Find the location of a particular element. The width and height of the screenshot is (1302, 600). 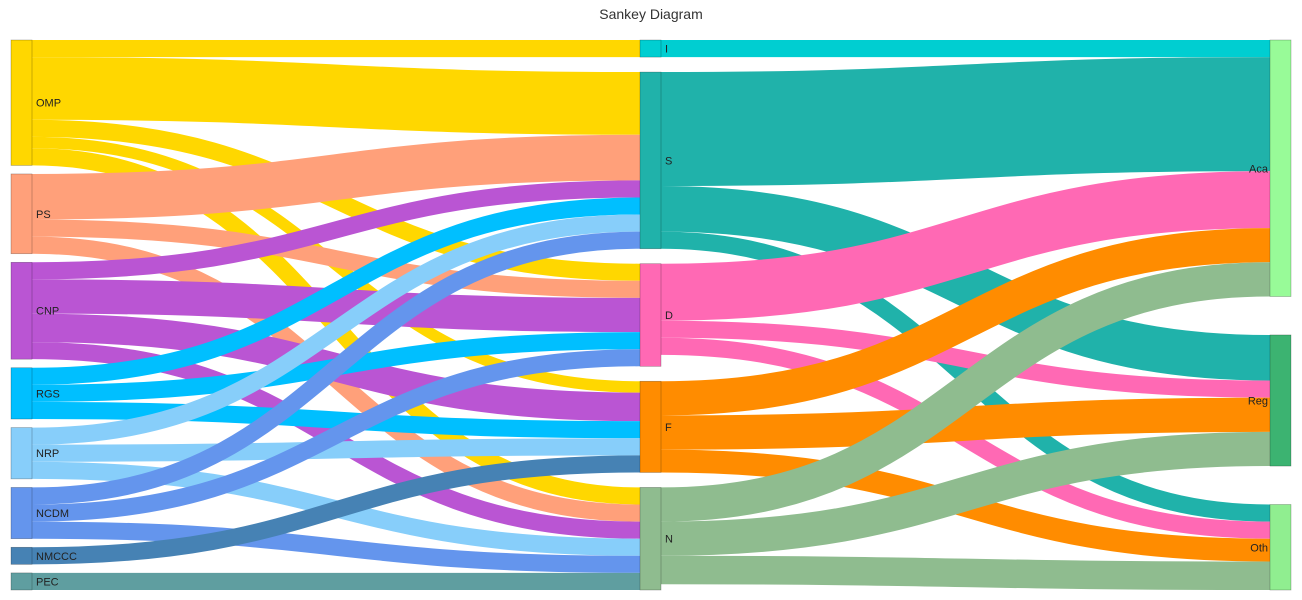

link-f-reg is located at coordinates (965, 423).